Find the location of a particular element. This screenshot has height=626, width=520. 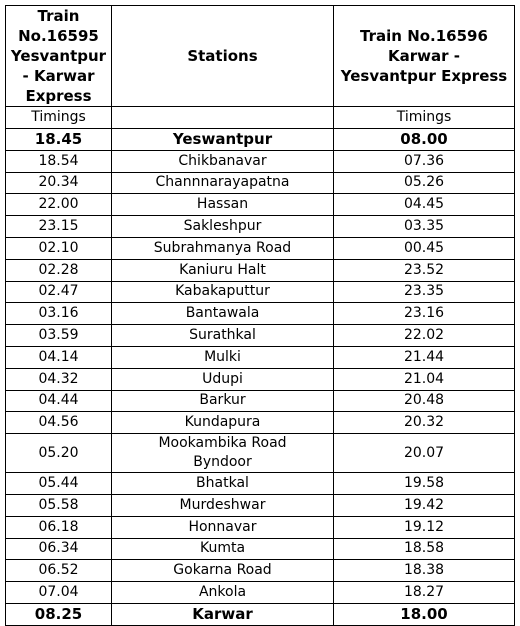

departure-time: 05.58 is located at coordinates (58, 505).